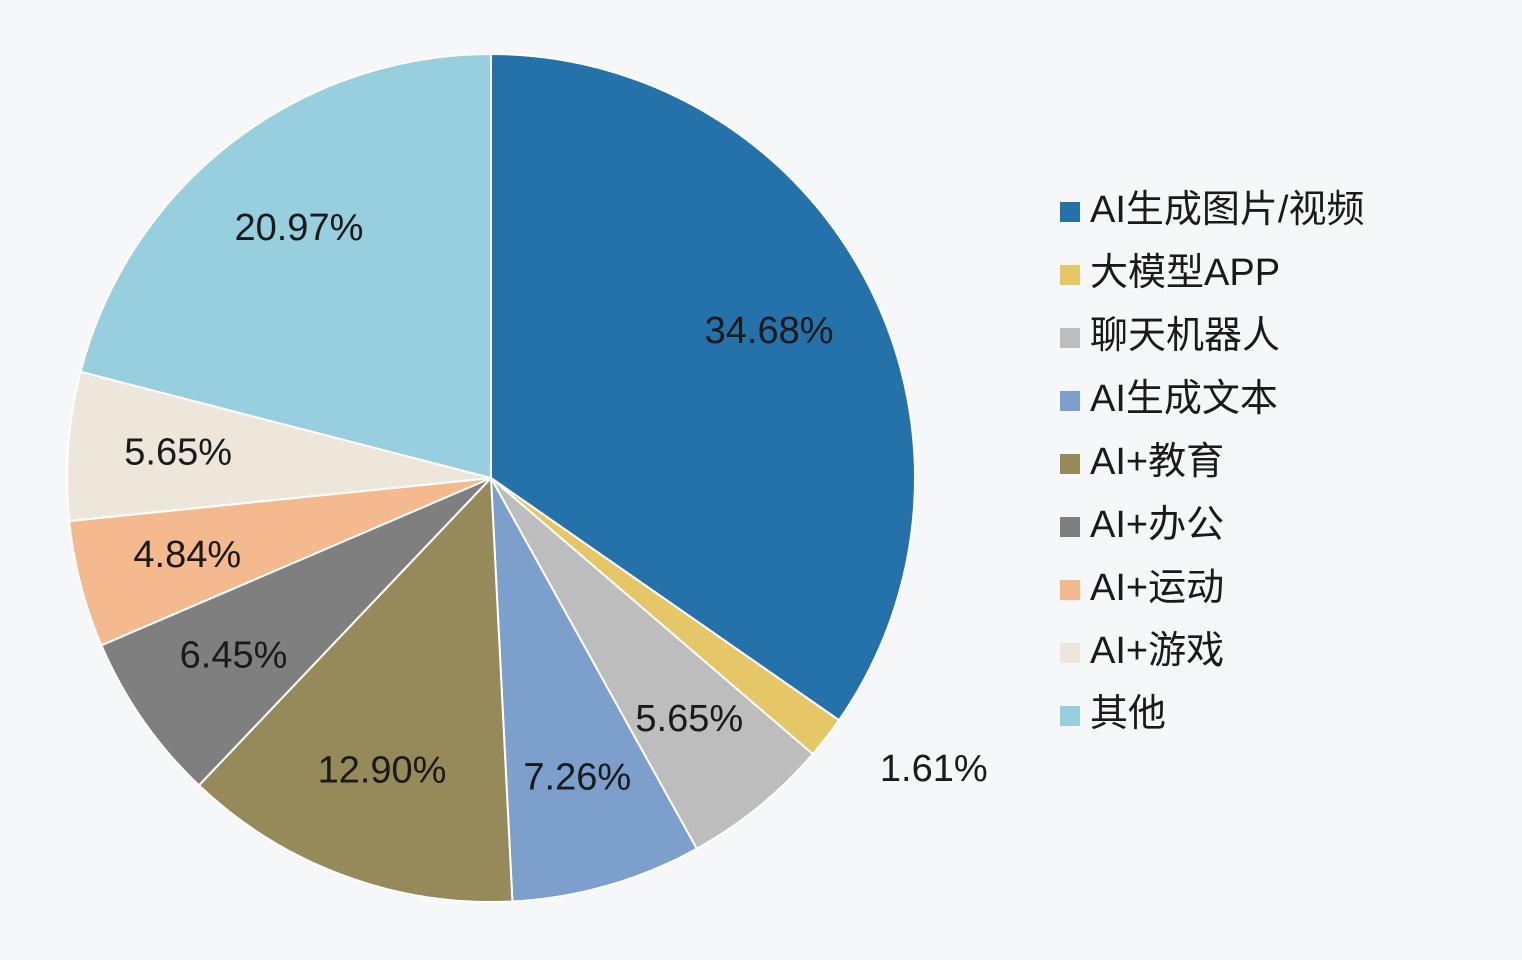  Describe the element at coordinates (1128, 714) in the screenshot. I see `legend-label: 其他` at that location.